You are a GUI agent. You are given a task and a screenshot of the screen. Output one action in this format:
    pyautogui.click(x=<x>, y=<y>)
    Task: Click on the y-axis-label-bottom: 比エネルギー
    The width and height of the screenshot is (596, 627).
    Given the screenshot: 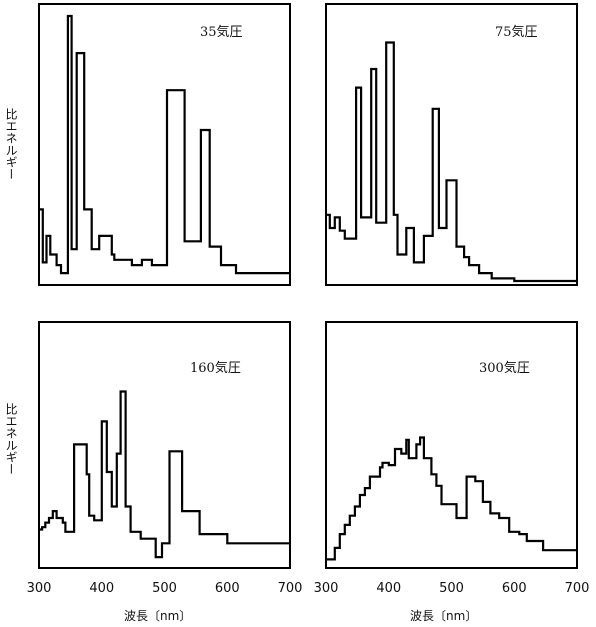 What is the action you would take?
    pyautogui.click(x=11, y=439)
    